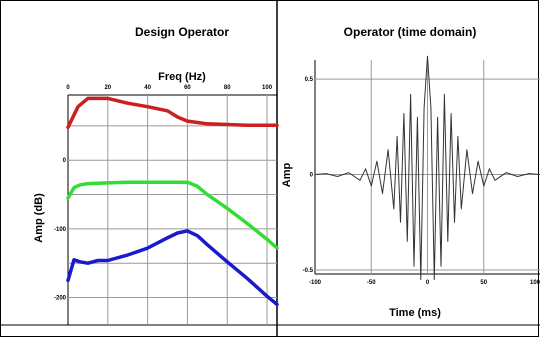  Describe the element at coordinates (107, 88) in the screenshot. I see `left-x-tick-label: 20` at that location.